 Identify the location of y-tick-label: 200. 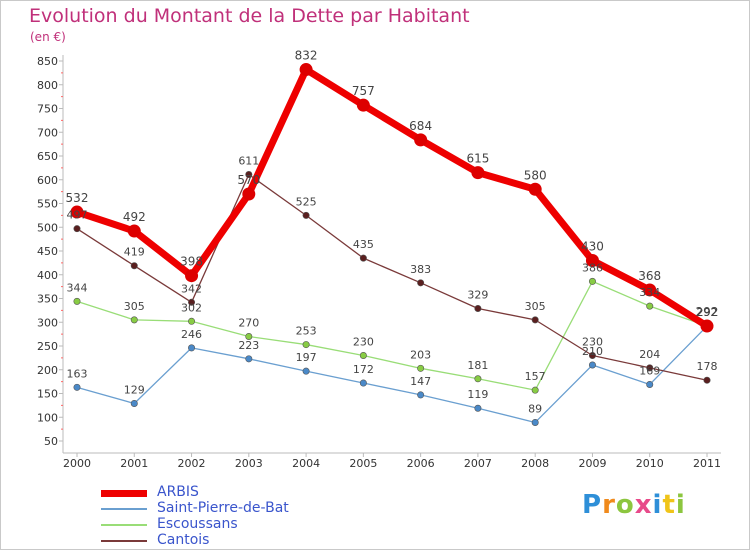
(47, 370).